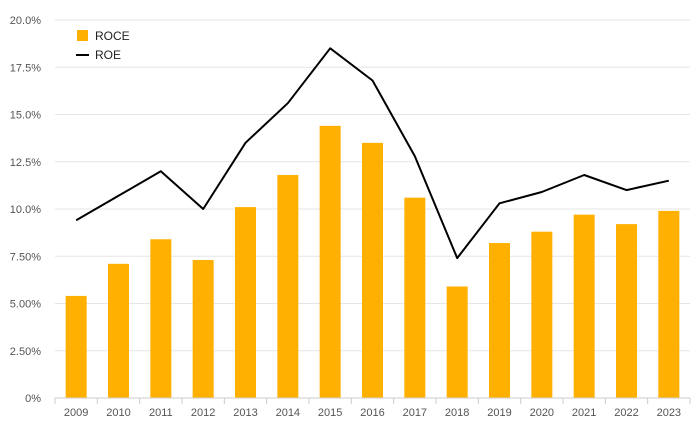  I want to click on y-tick-label: 12.5%, so click(25, 163).